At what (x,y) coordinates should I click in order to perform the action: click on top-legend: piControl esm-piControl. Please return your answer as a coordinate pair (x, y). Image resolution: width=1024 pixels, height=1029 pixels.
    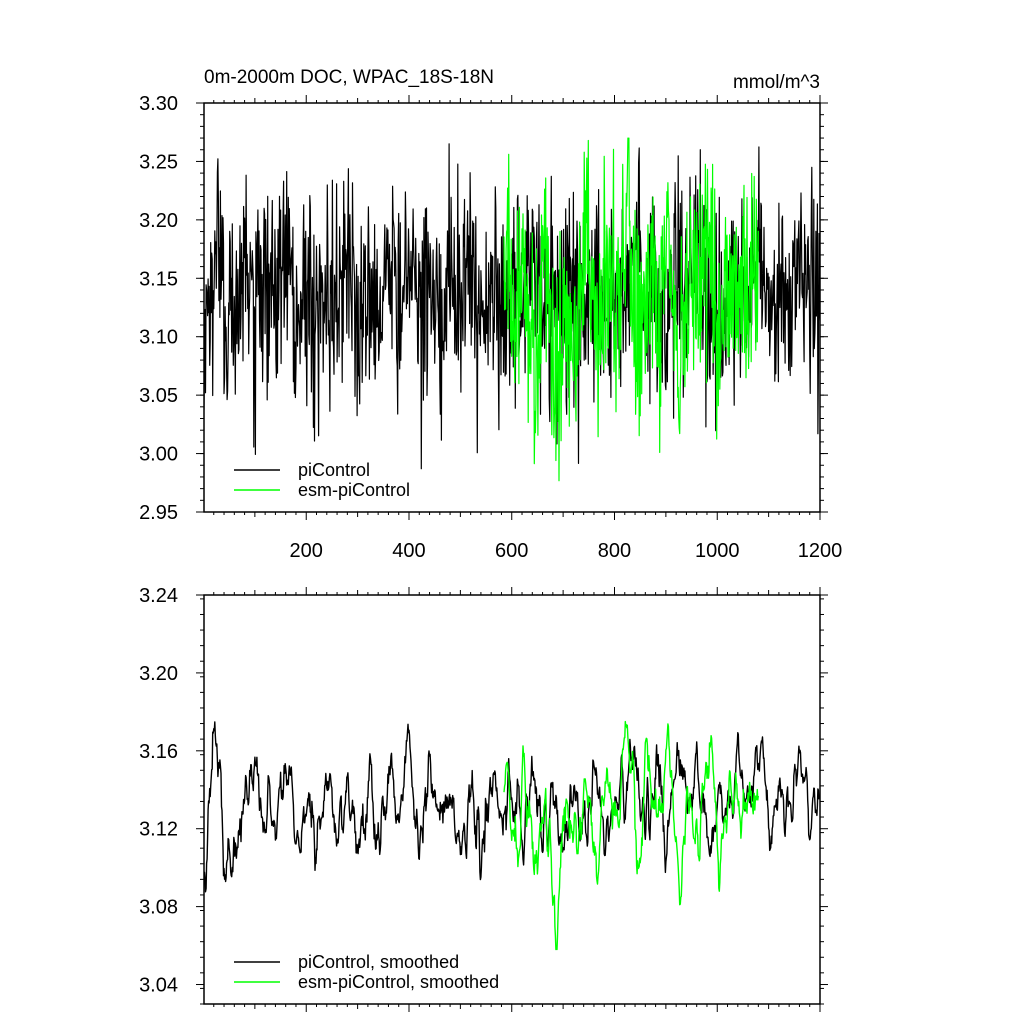
    Looking at the image, I should click on (322, 480).